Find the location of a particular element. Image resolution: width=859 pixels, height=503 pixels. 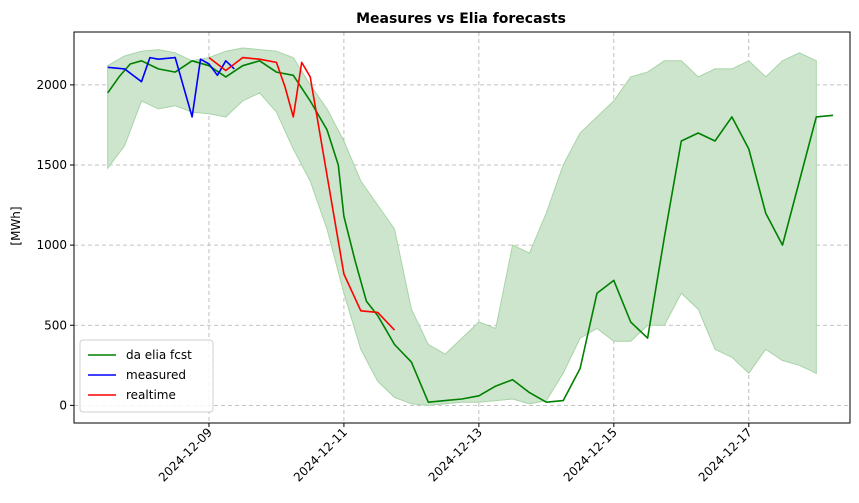

y-tick-label: 500 is located at coordinates (55, 325).